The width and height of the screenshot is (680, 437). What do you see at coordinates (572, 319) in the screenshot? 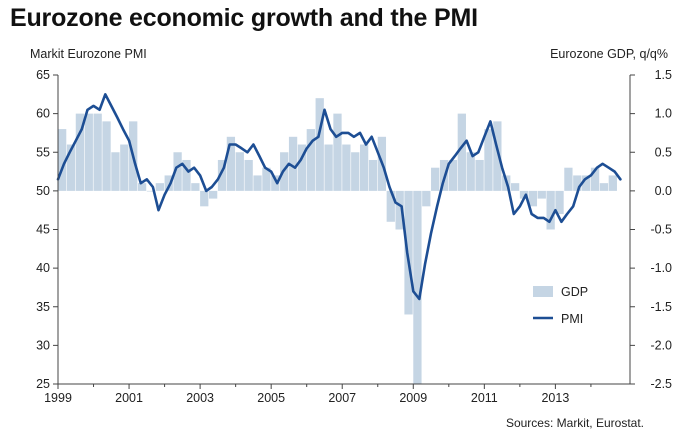
I see `legend-pmi-label: PMI` at bounding box center [572, 319].